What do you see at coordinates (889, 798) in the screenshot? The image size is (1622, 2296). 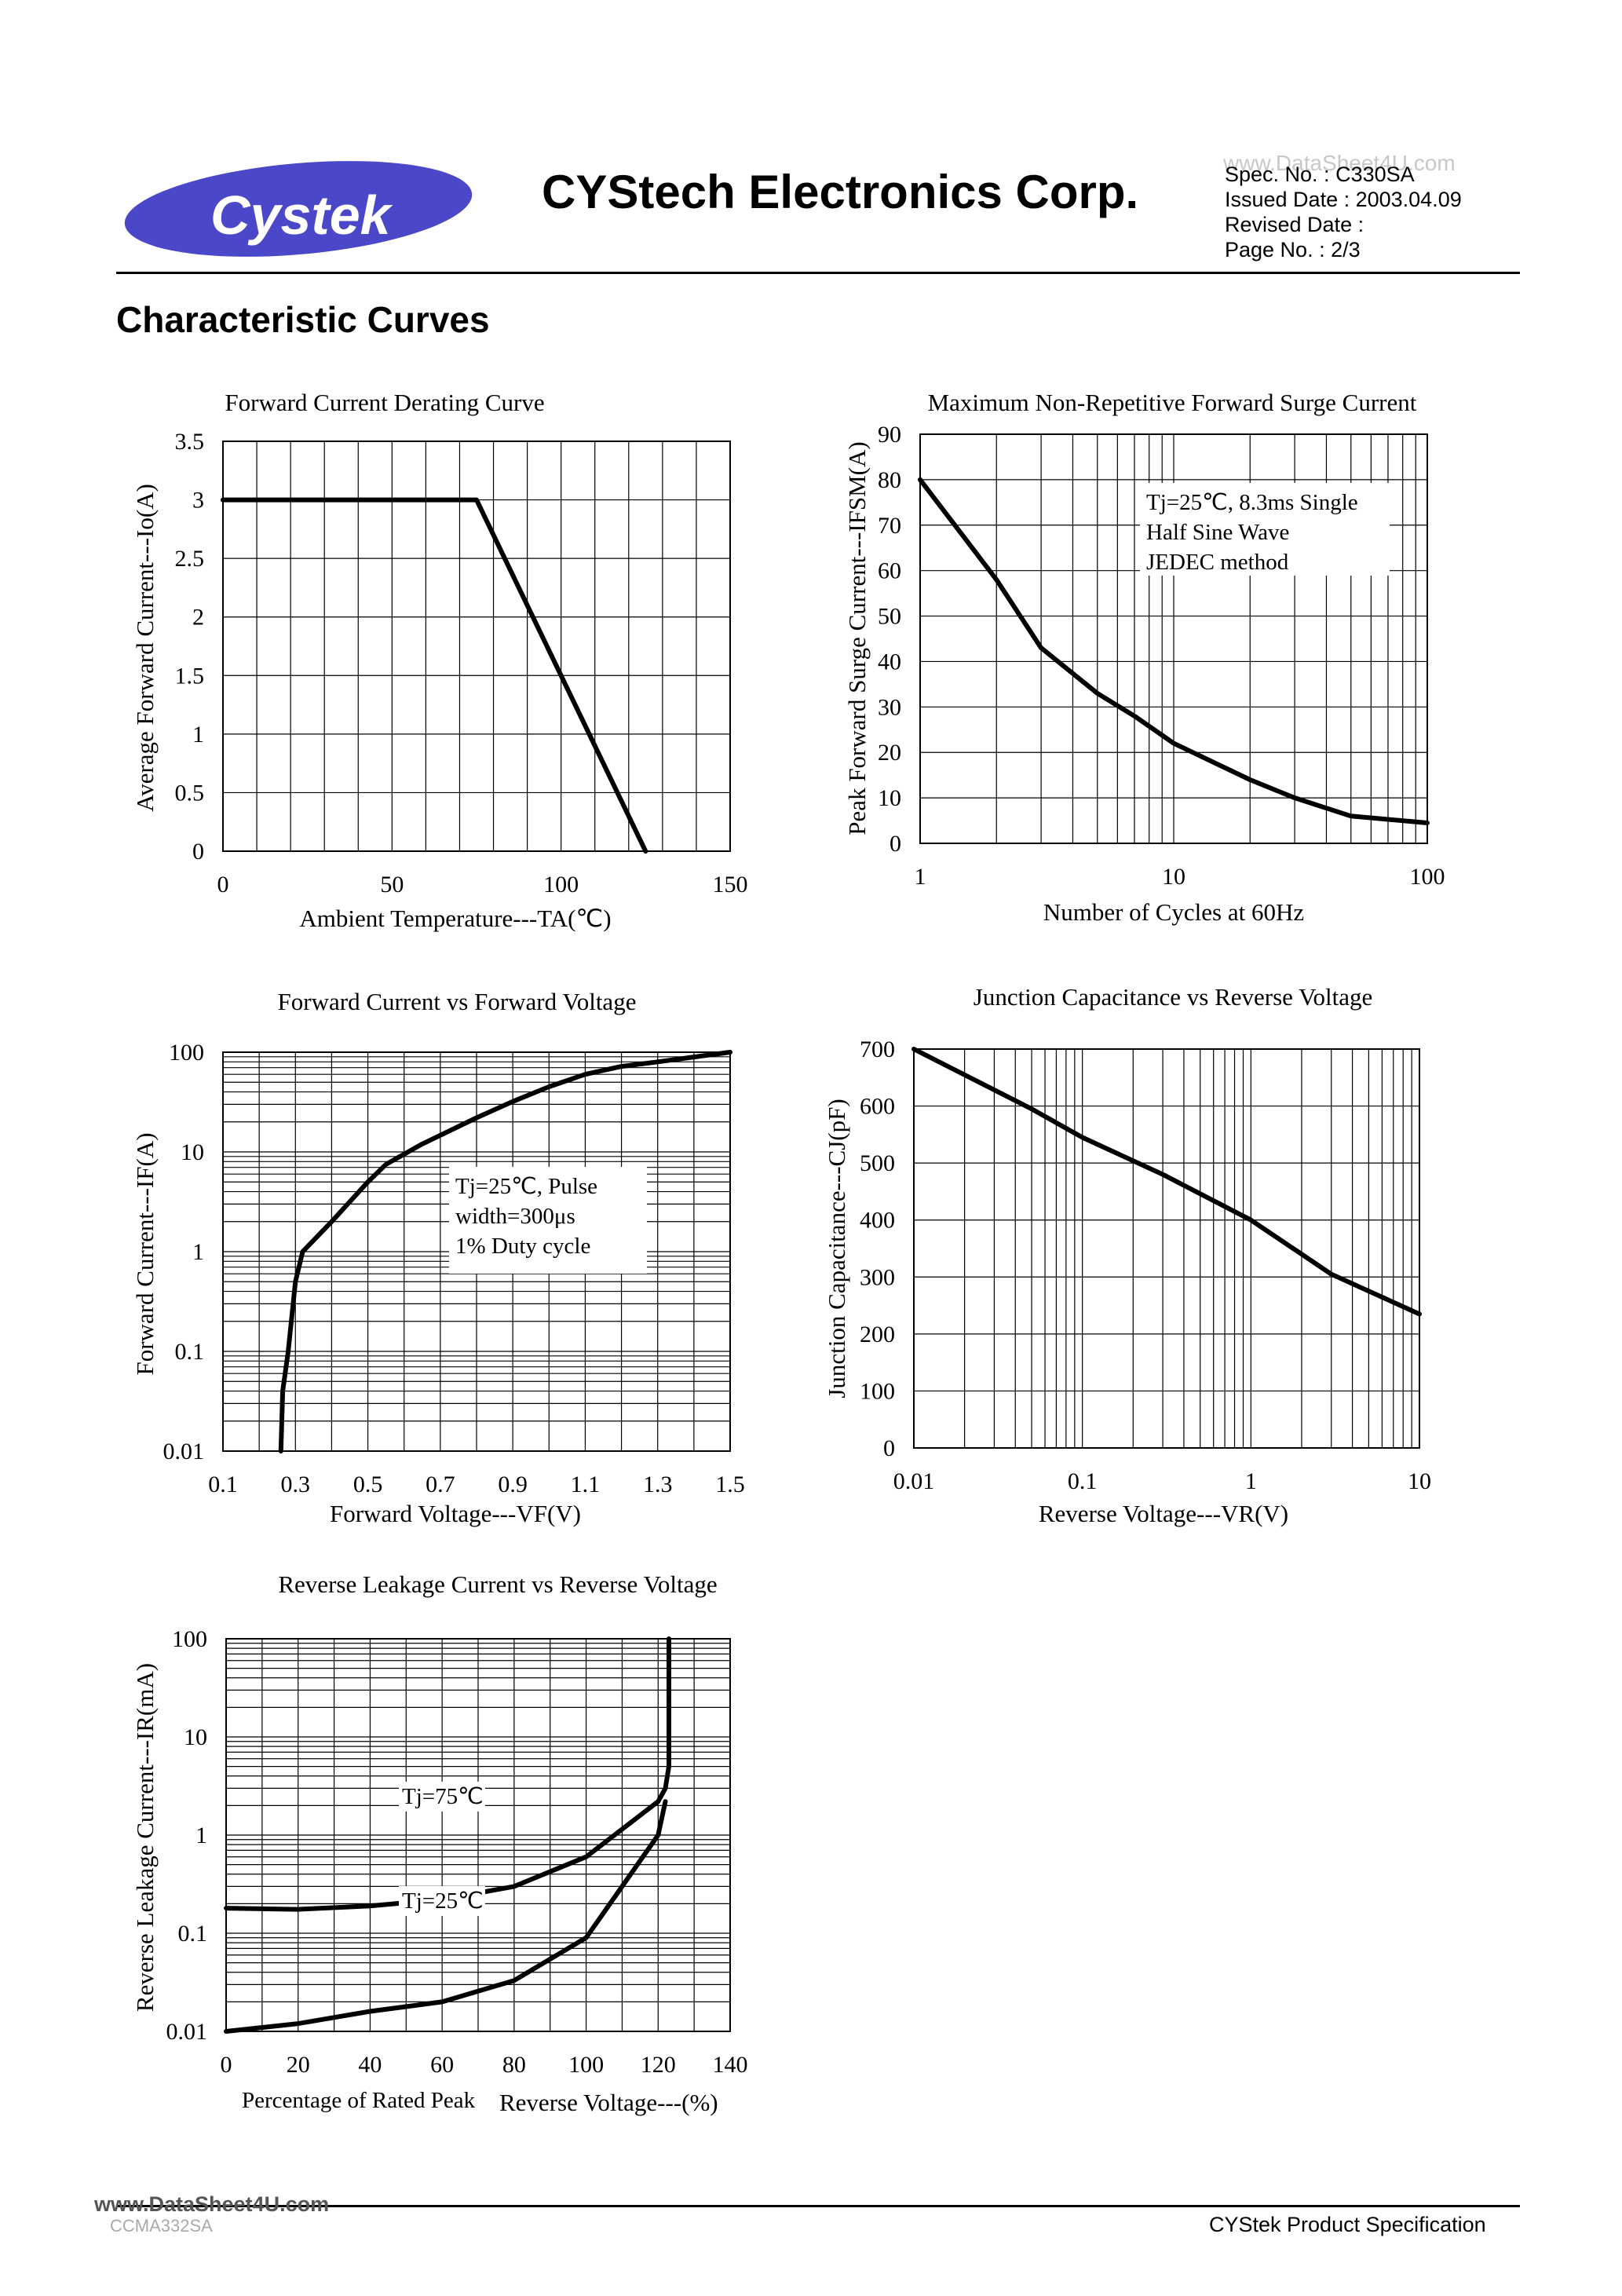 I see `surge-y-tick-label: 10` at bounding box center [889, 798].